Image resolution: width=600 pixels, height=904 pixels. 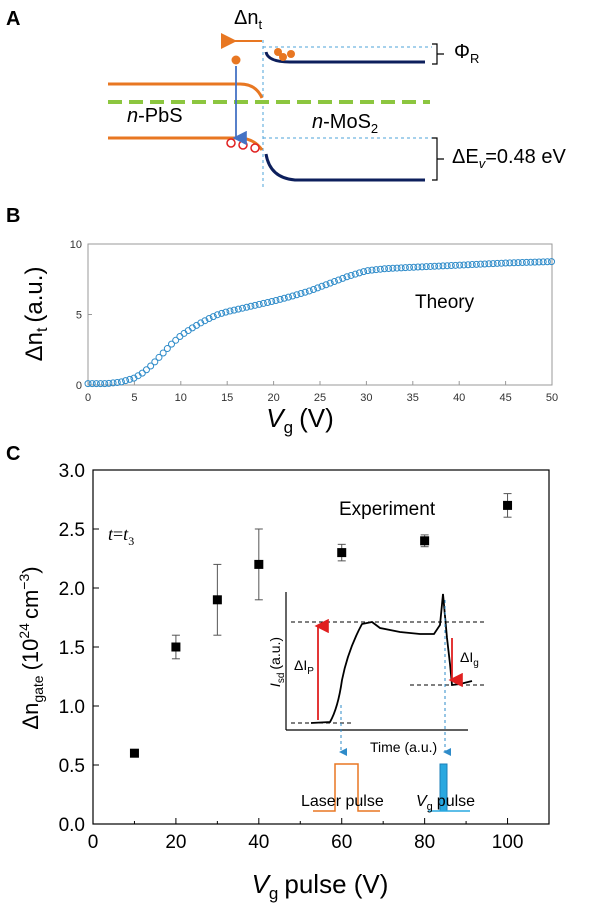 What do you see at coordinates (505, 398) in the screenshot?
I see `b-x-tick-label: 45` at bounding box center [505, 398].